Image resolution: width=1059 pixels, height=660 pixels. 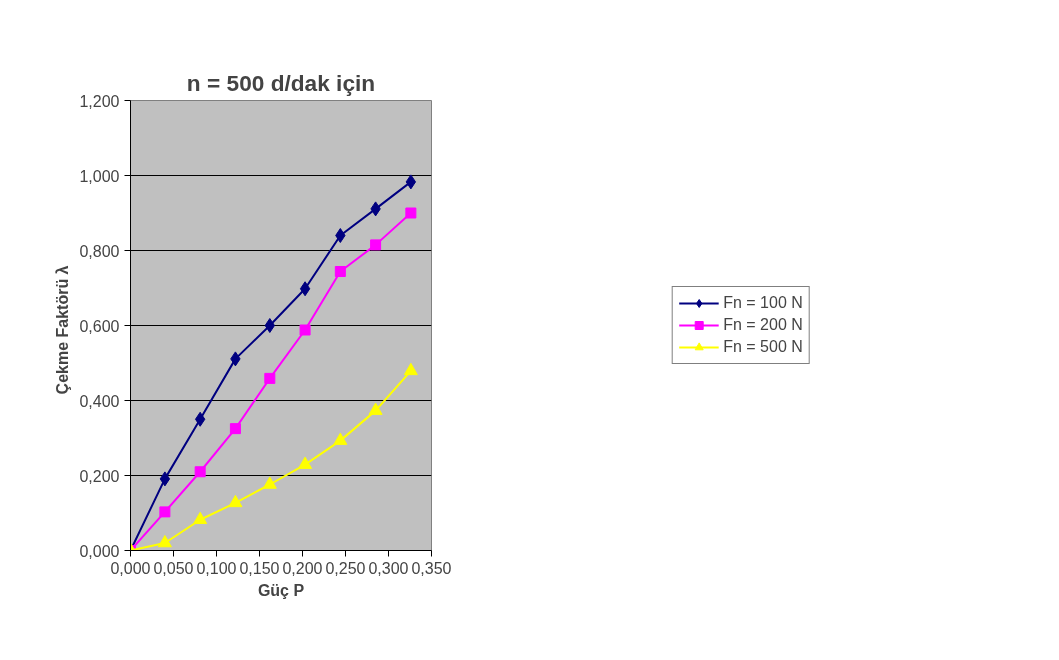 What do you see at coordinates (259, 568) in the screenshot?
I see `x-tick-label: 0,150` at bounding box center [259, 568].